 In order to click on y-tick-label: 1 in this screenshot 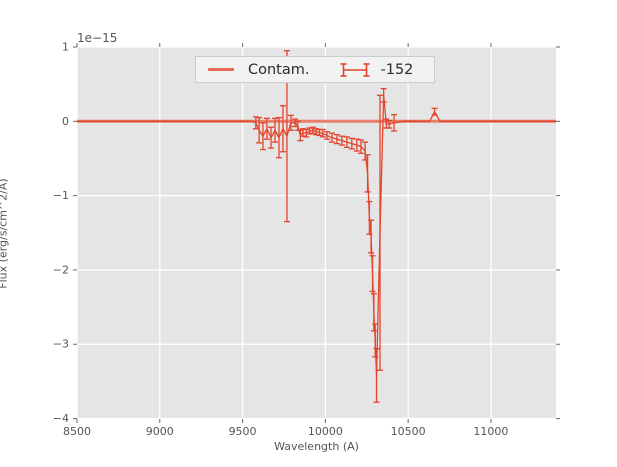, I will do `click(65, 47)`.